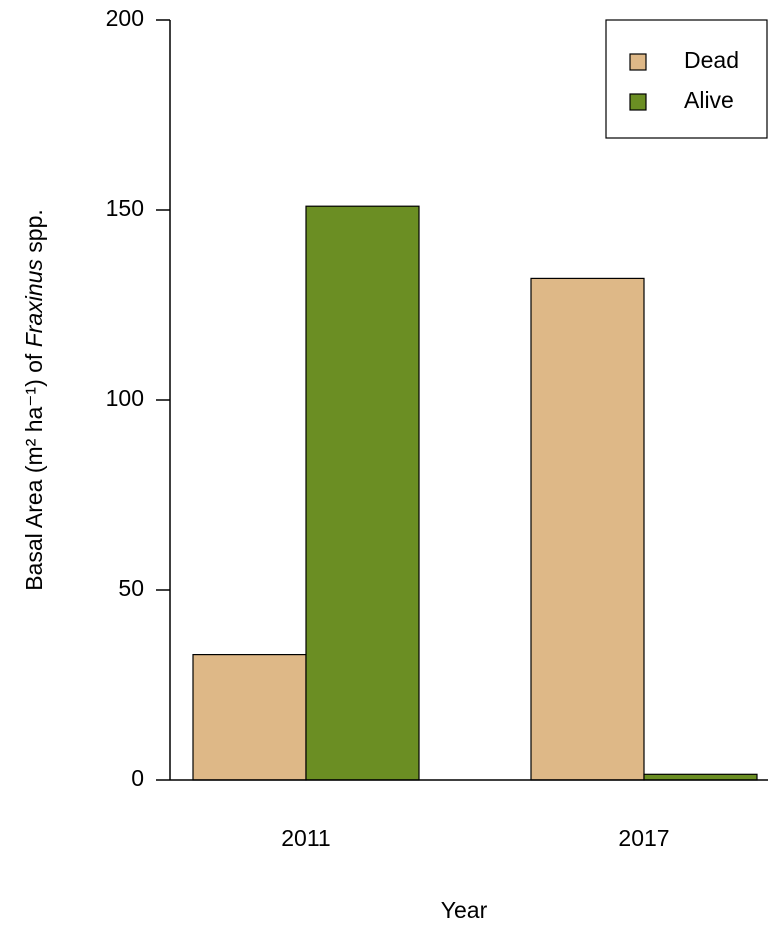 The image size is (769, 935). What do you see at coordinates (125, 398) in the screenshot?
I see `y-tick-label: 100` at bounding box center [125, 398].